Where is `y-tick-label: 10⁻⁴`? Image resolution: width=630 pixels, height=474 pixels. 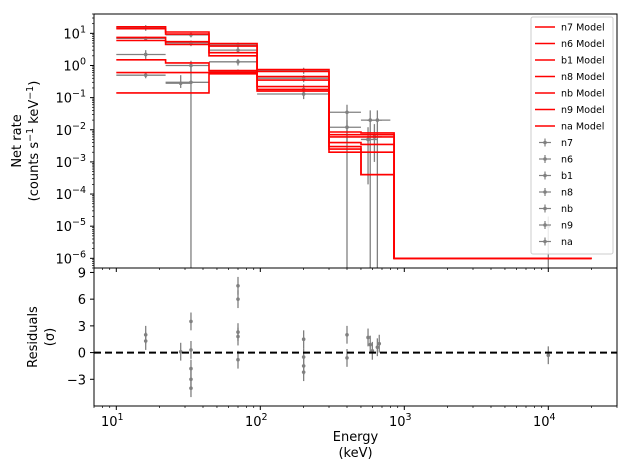 y-tick-label: 10⁻⁴ is located at coordinates (70, 194).